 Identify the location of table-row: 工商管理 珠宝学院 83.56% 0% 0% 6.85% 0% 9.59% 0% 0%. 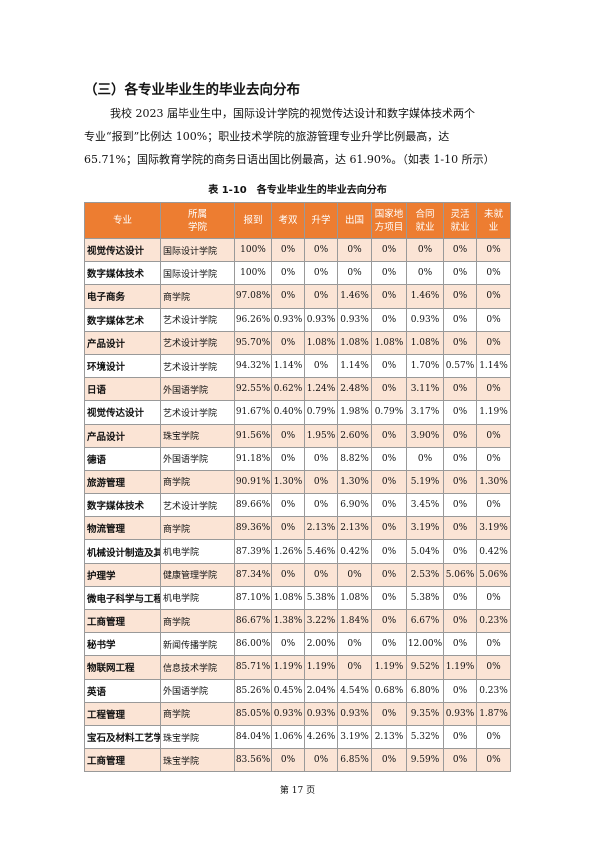
(297, 760).